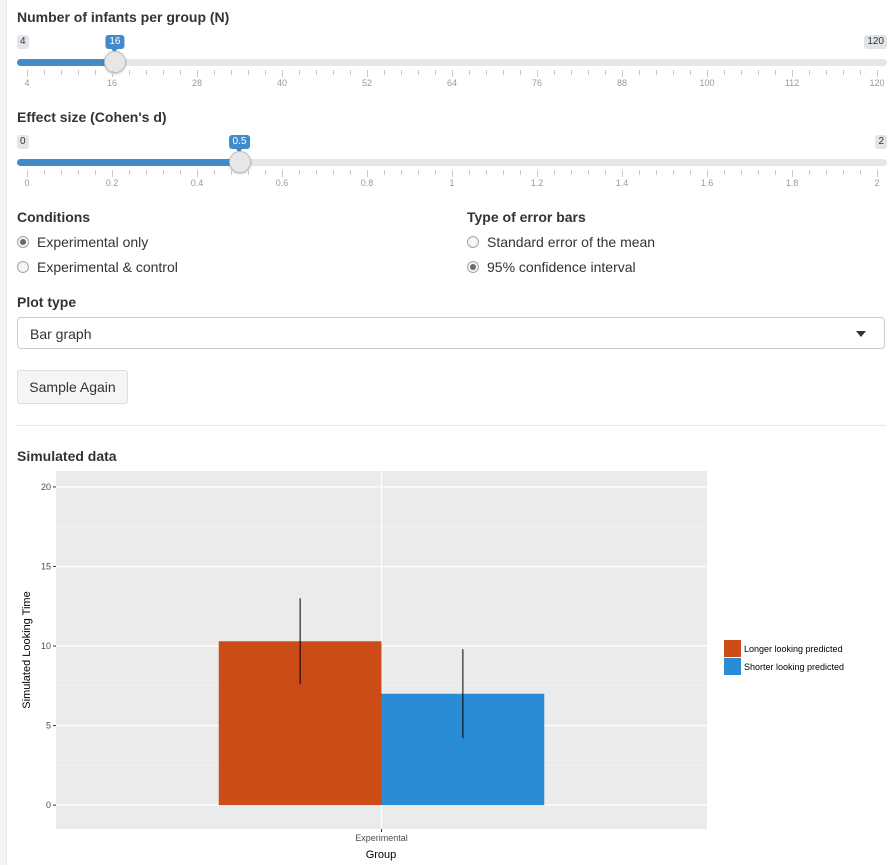  I want to click on n-slider-track, so click(452, 62).